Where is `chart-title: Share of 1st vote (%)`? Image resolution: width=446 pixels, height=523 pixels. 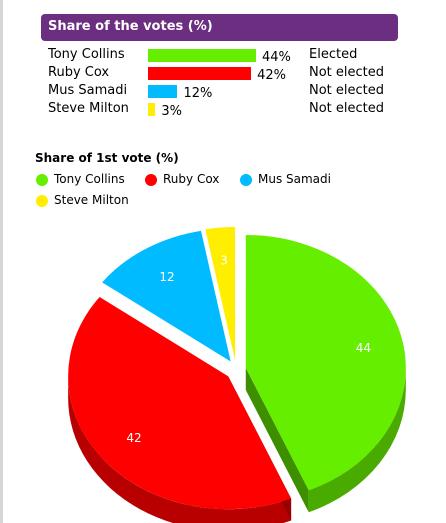
chart-title: Share of 1st vote (%) is located at coordinates (107, 158).